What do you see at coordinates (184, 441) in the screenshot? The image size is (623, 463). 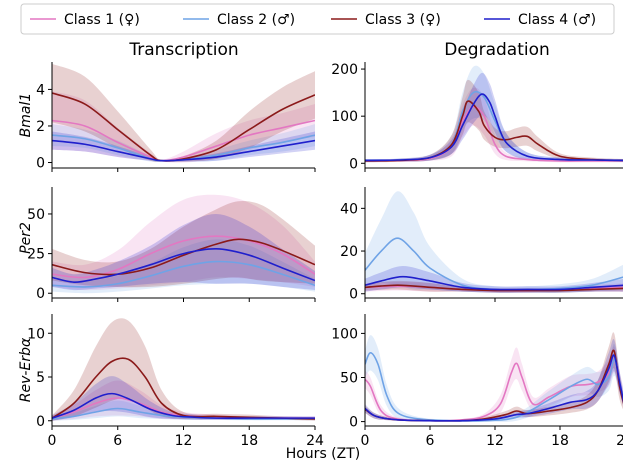 I see `panel-3-1-xtick-label-12: 12` at bounding box center [184, 441].